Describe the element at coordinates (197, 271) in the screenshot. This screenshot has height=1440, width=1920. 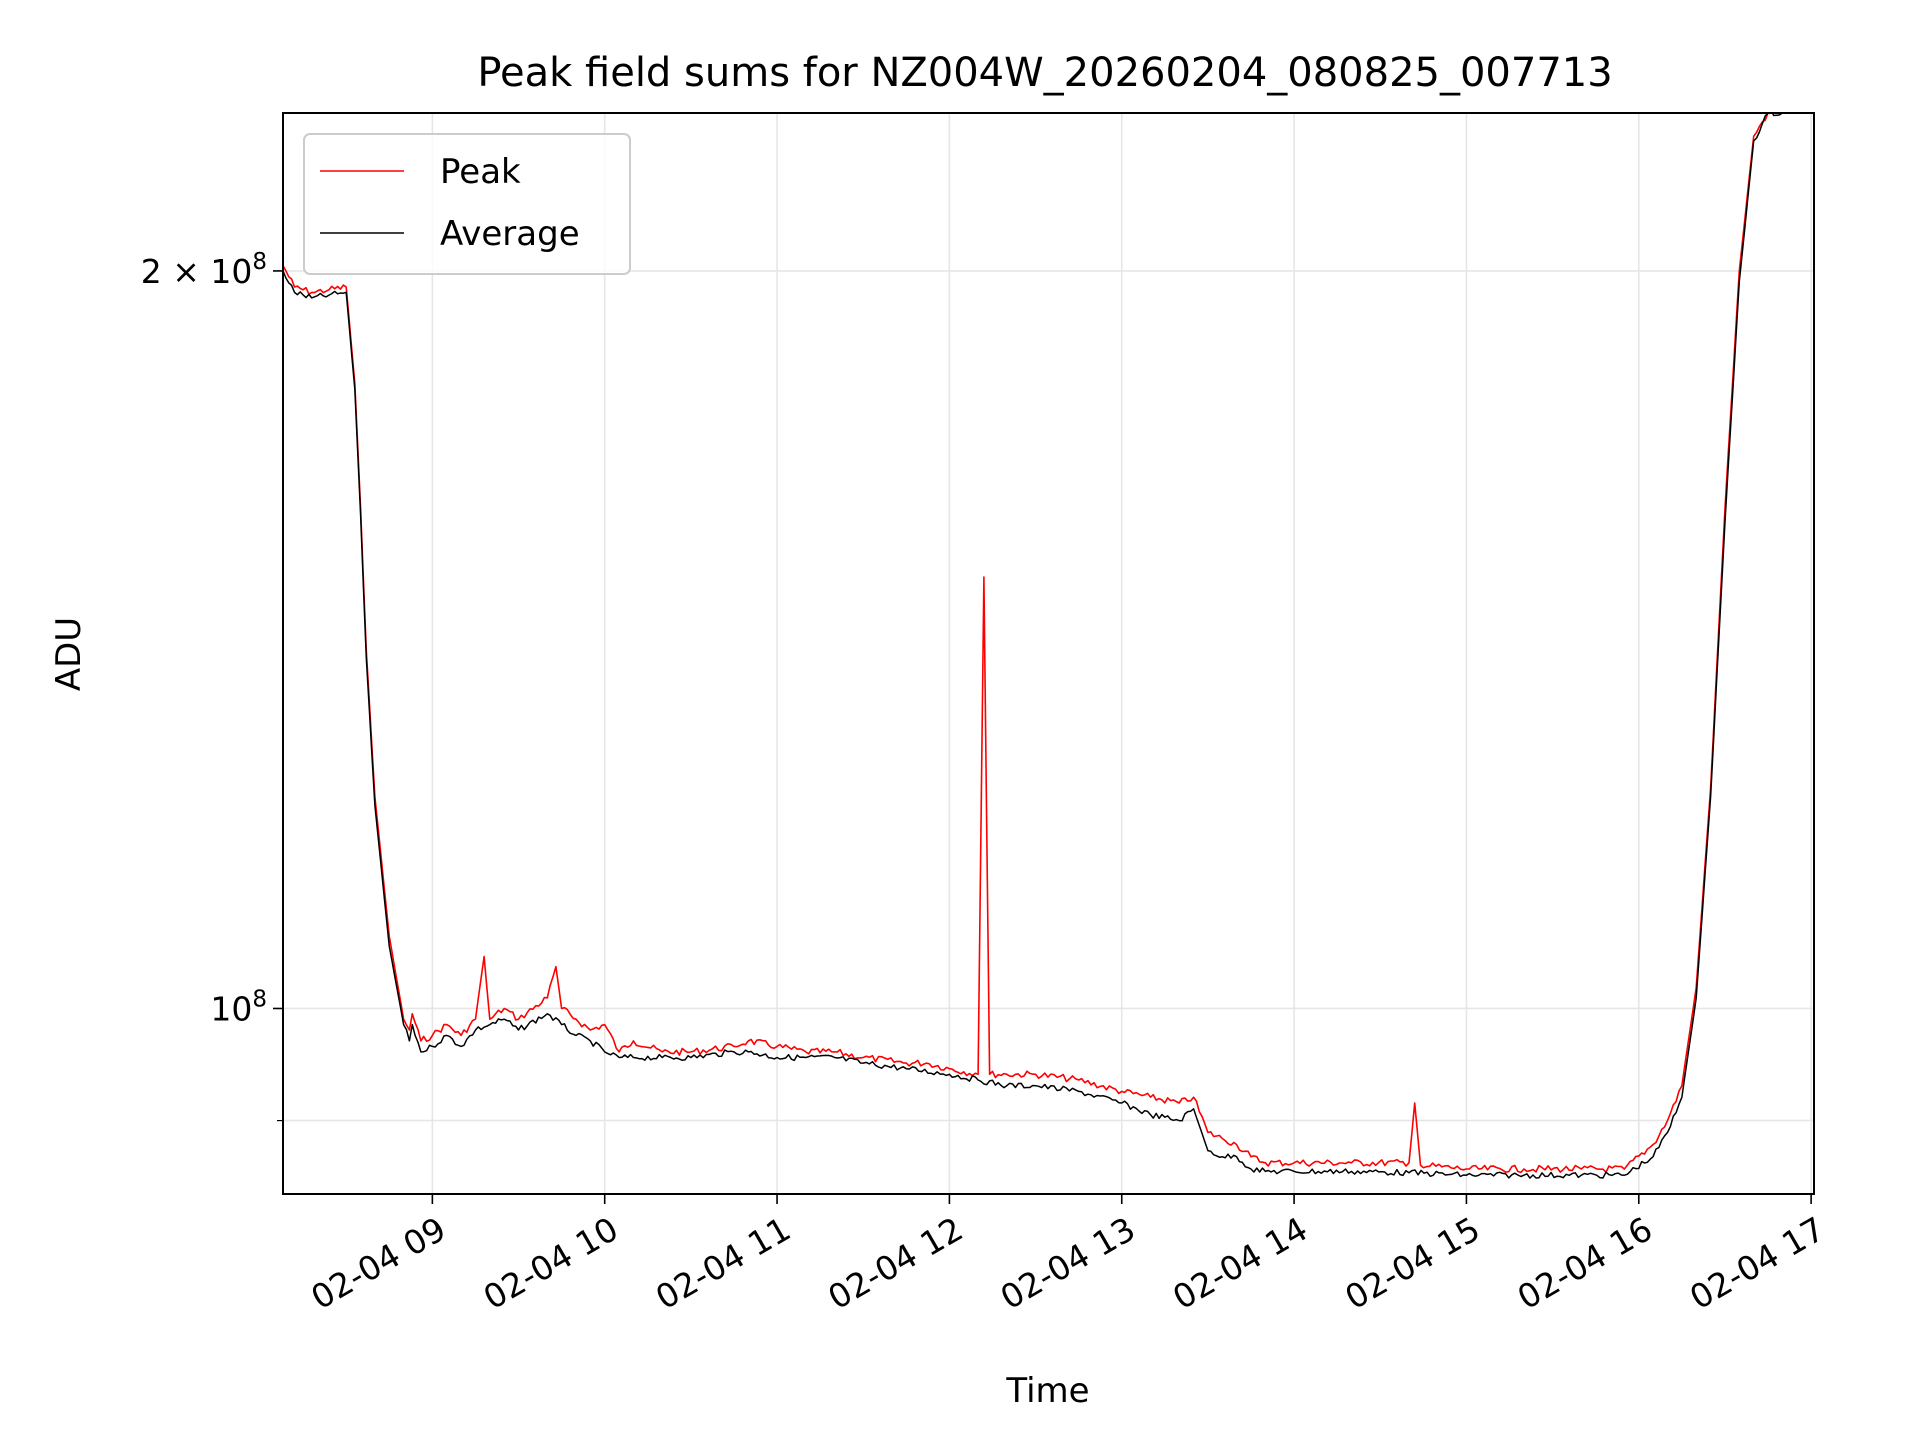
I see `y-tick-label-base: 2 × 10` at that location.